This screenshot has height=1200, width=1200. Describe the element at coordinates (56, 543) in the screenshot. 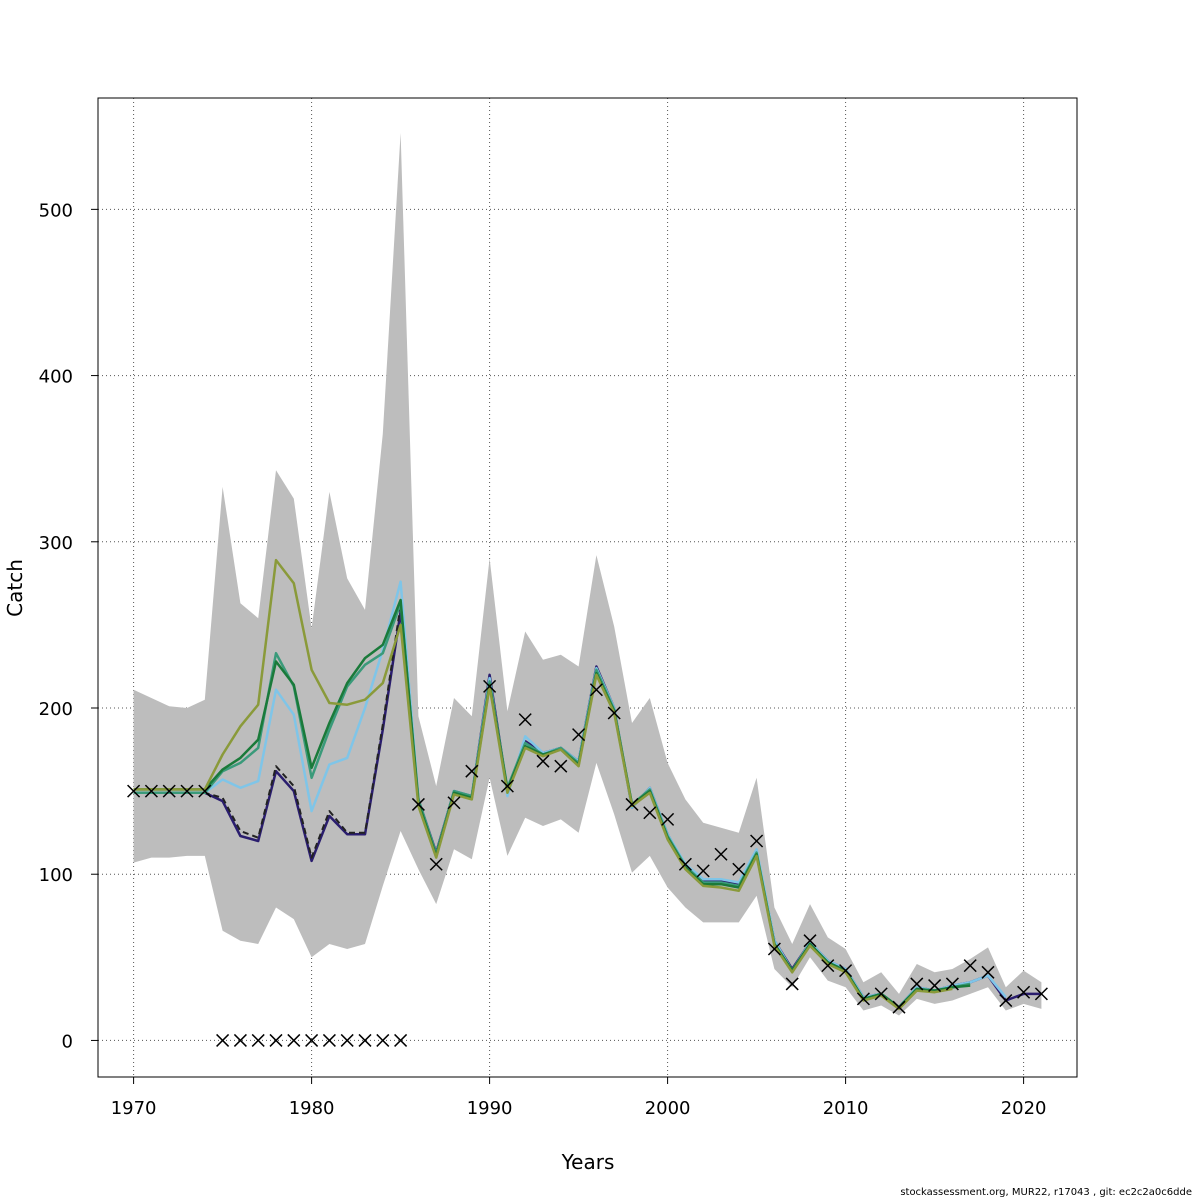

I see `y-tick-label: 300` at that location.